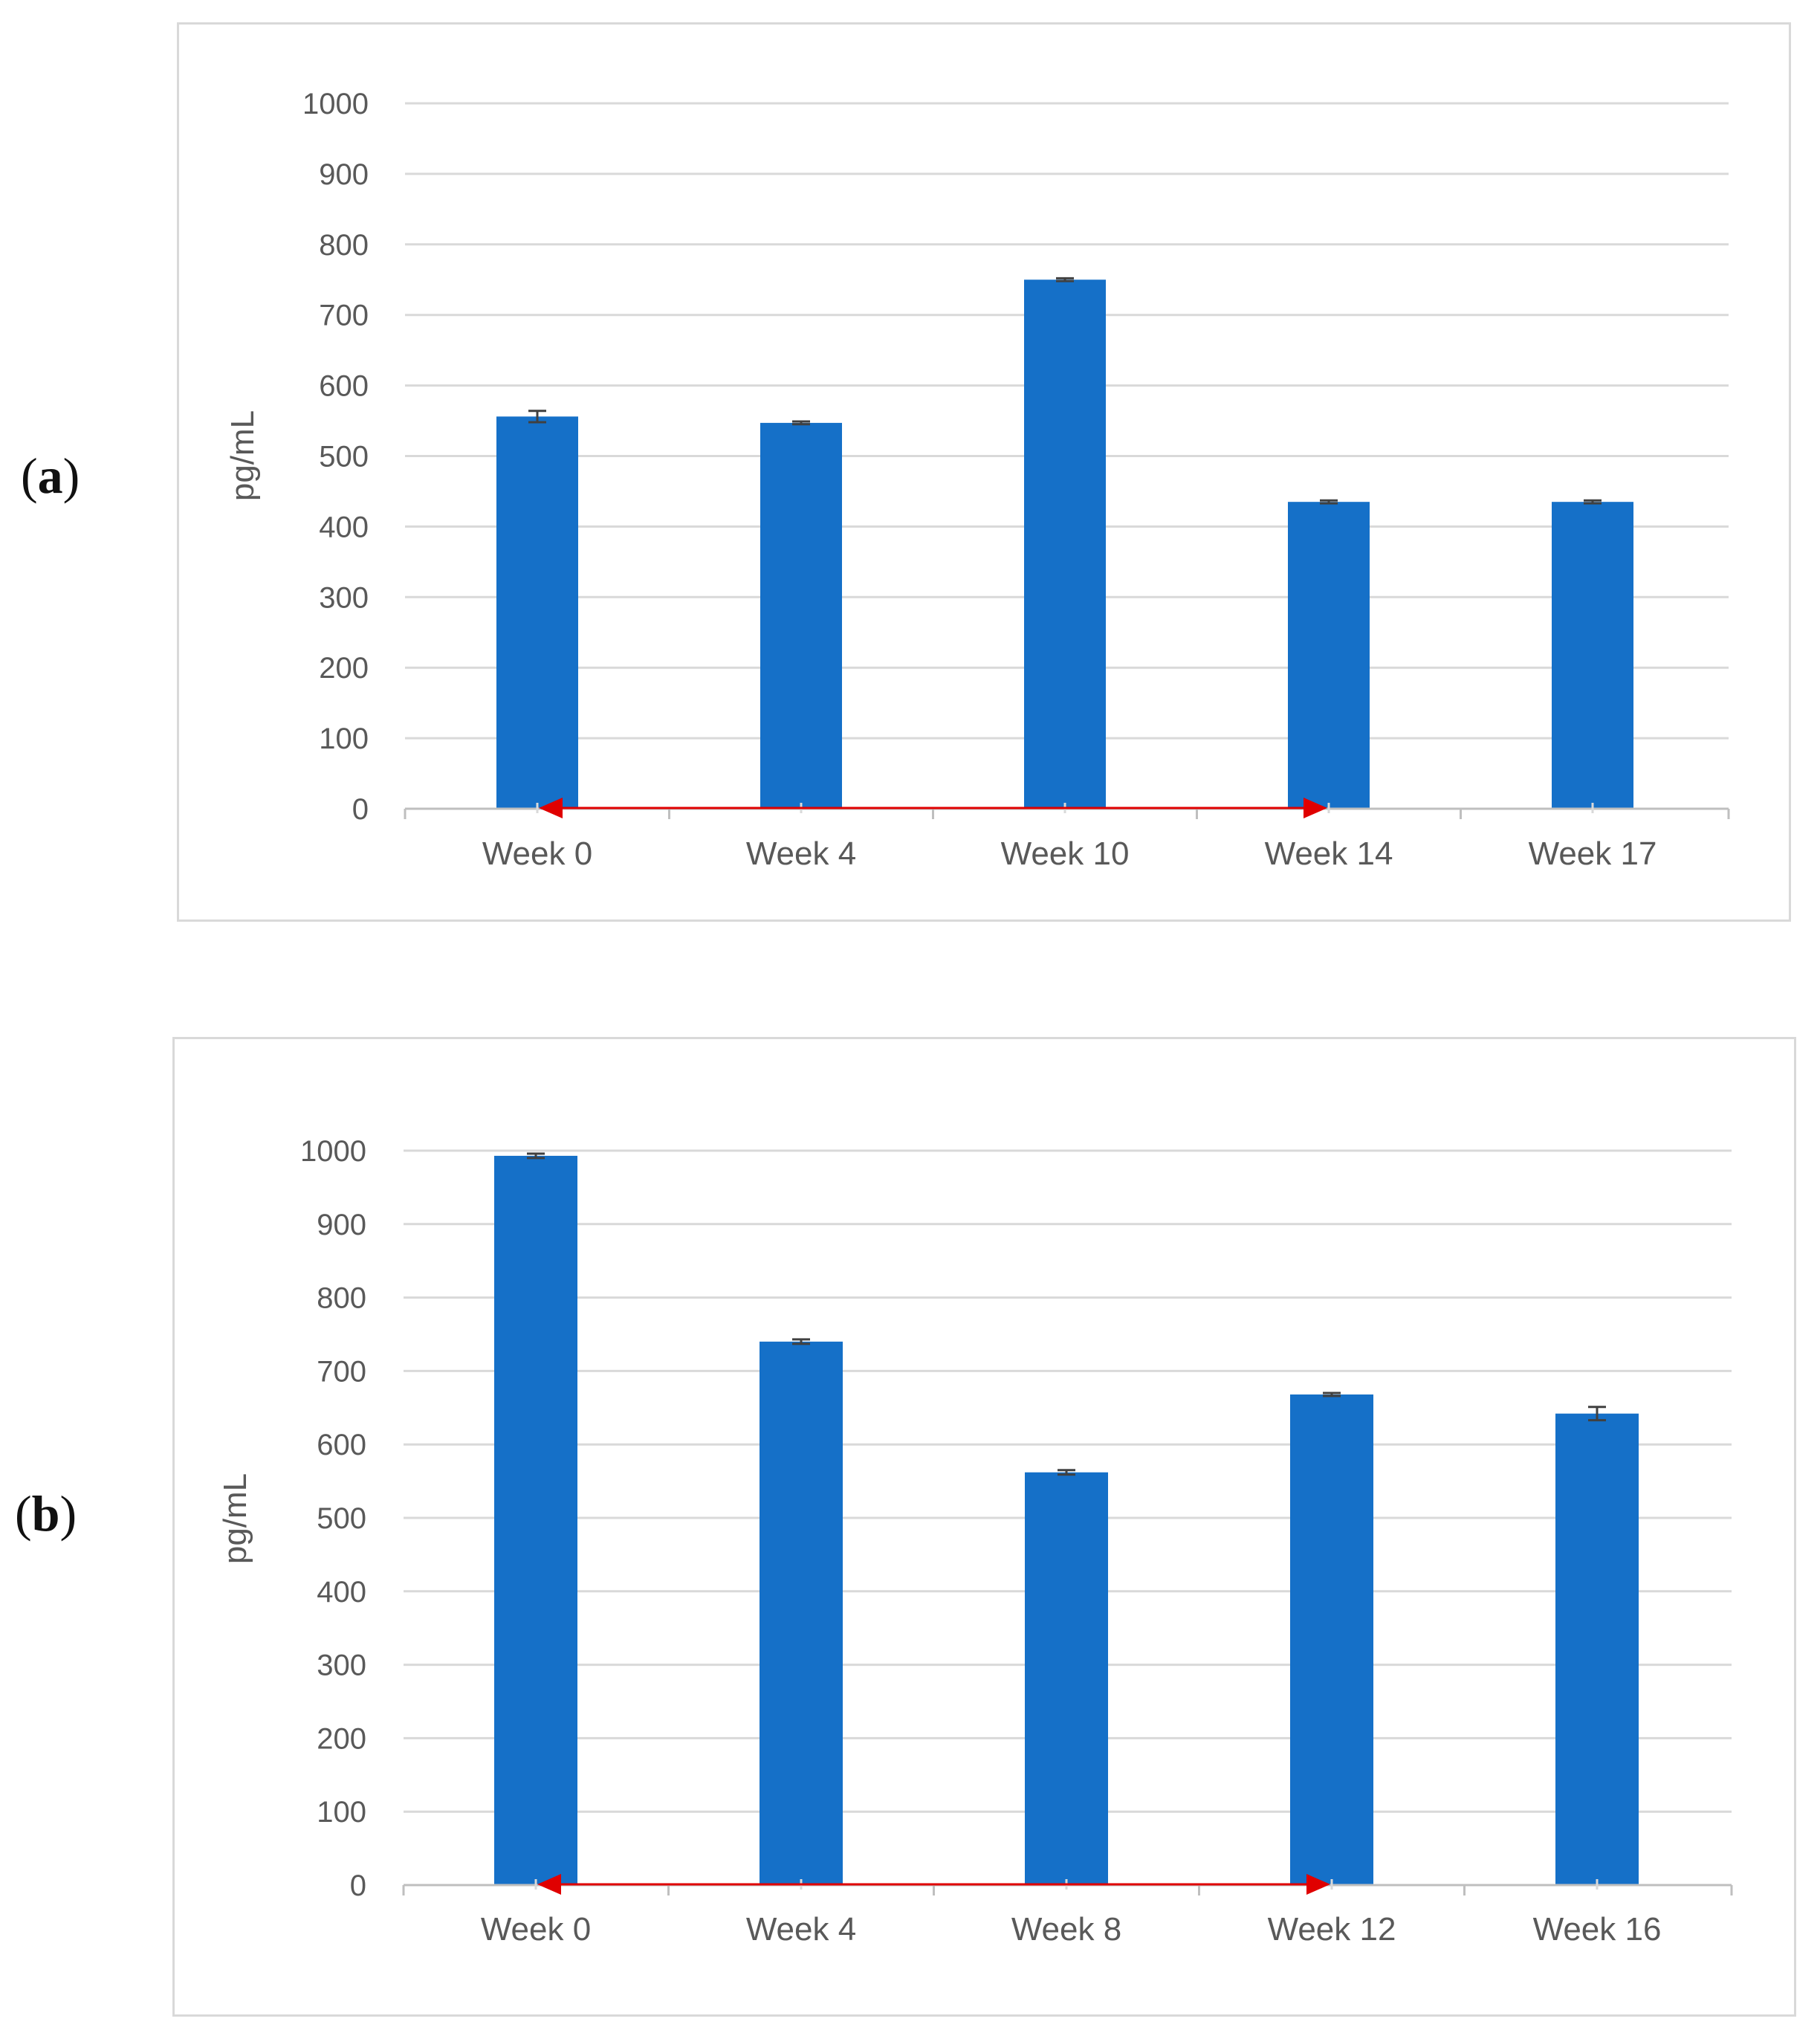 This screenshot has width=1820, height=2033. I want to click on label-letter: b, so click(45, 1513).